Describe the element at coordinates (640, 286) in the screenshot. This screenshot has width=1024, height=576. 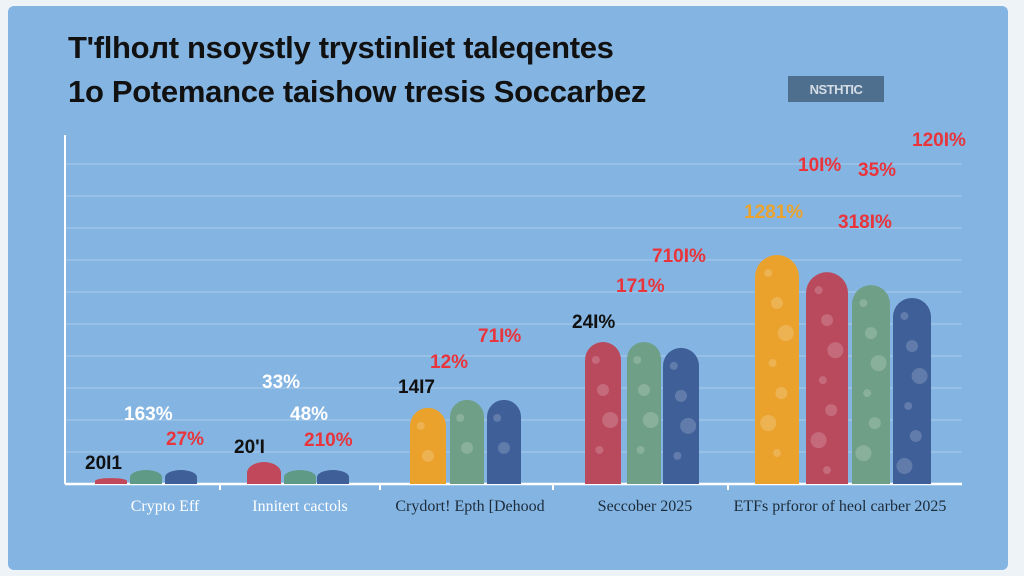
I see `data-label: 171%` at that location.